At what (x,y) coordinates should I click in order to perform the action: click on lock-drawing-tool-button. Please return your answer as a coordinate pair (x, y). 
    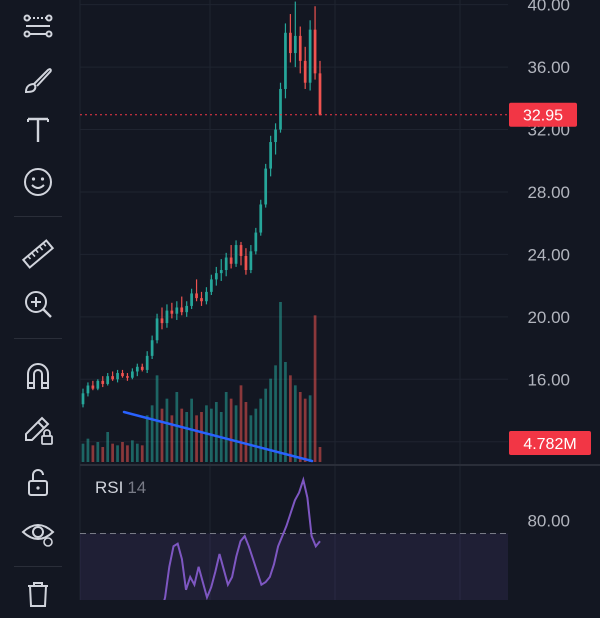
    Looking at the image, I should click on (38, 430).